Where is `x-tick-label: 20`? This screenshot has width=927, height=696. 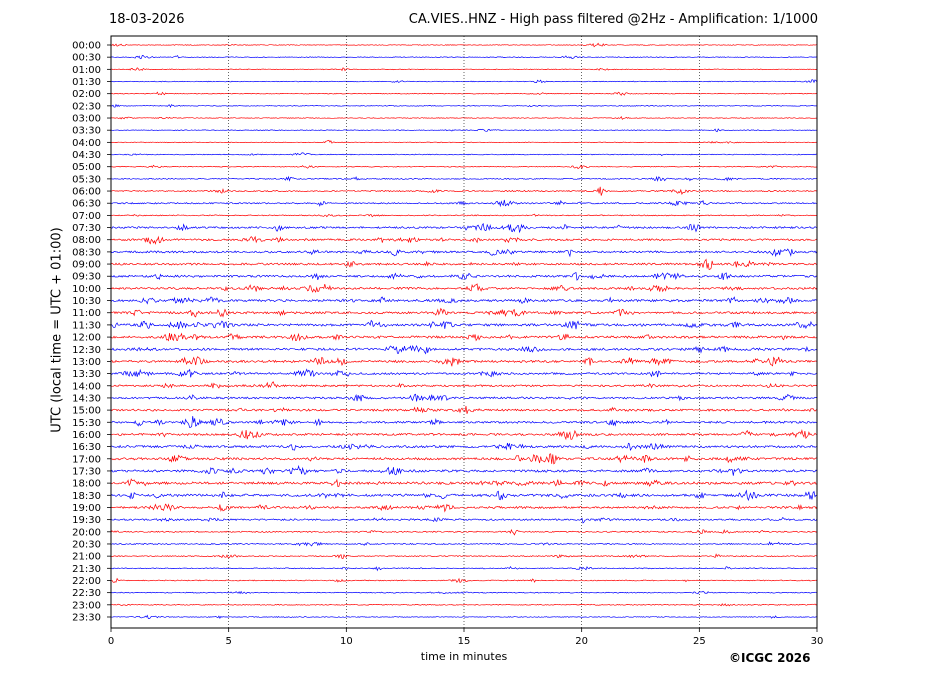
x-tick-label: 20 is located at coordinates (581, 641).